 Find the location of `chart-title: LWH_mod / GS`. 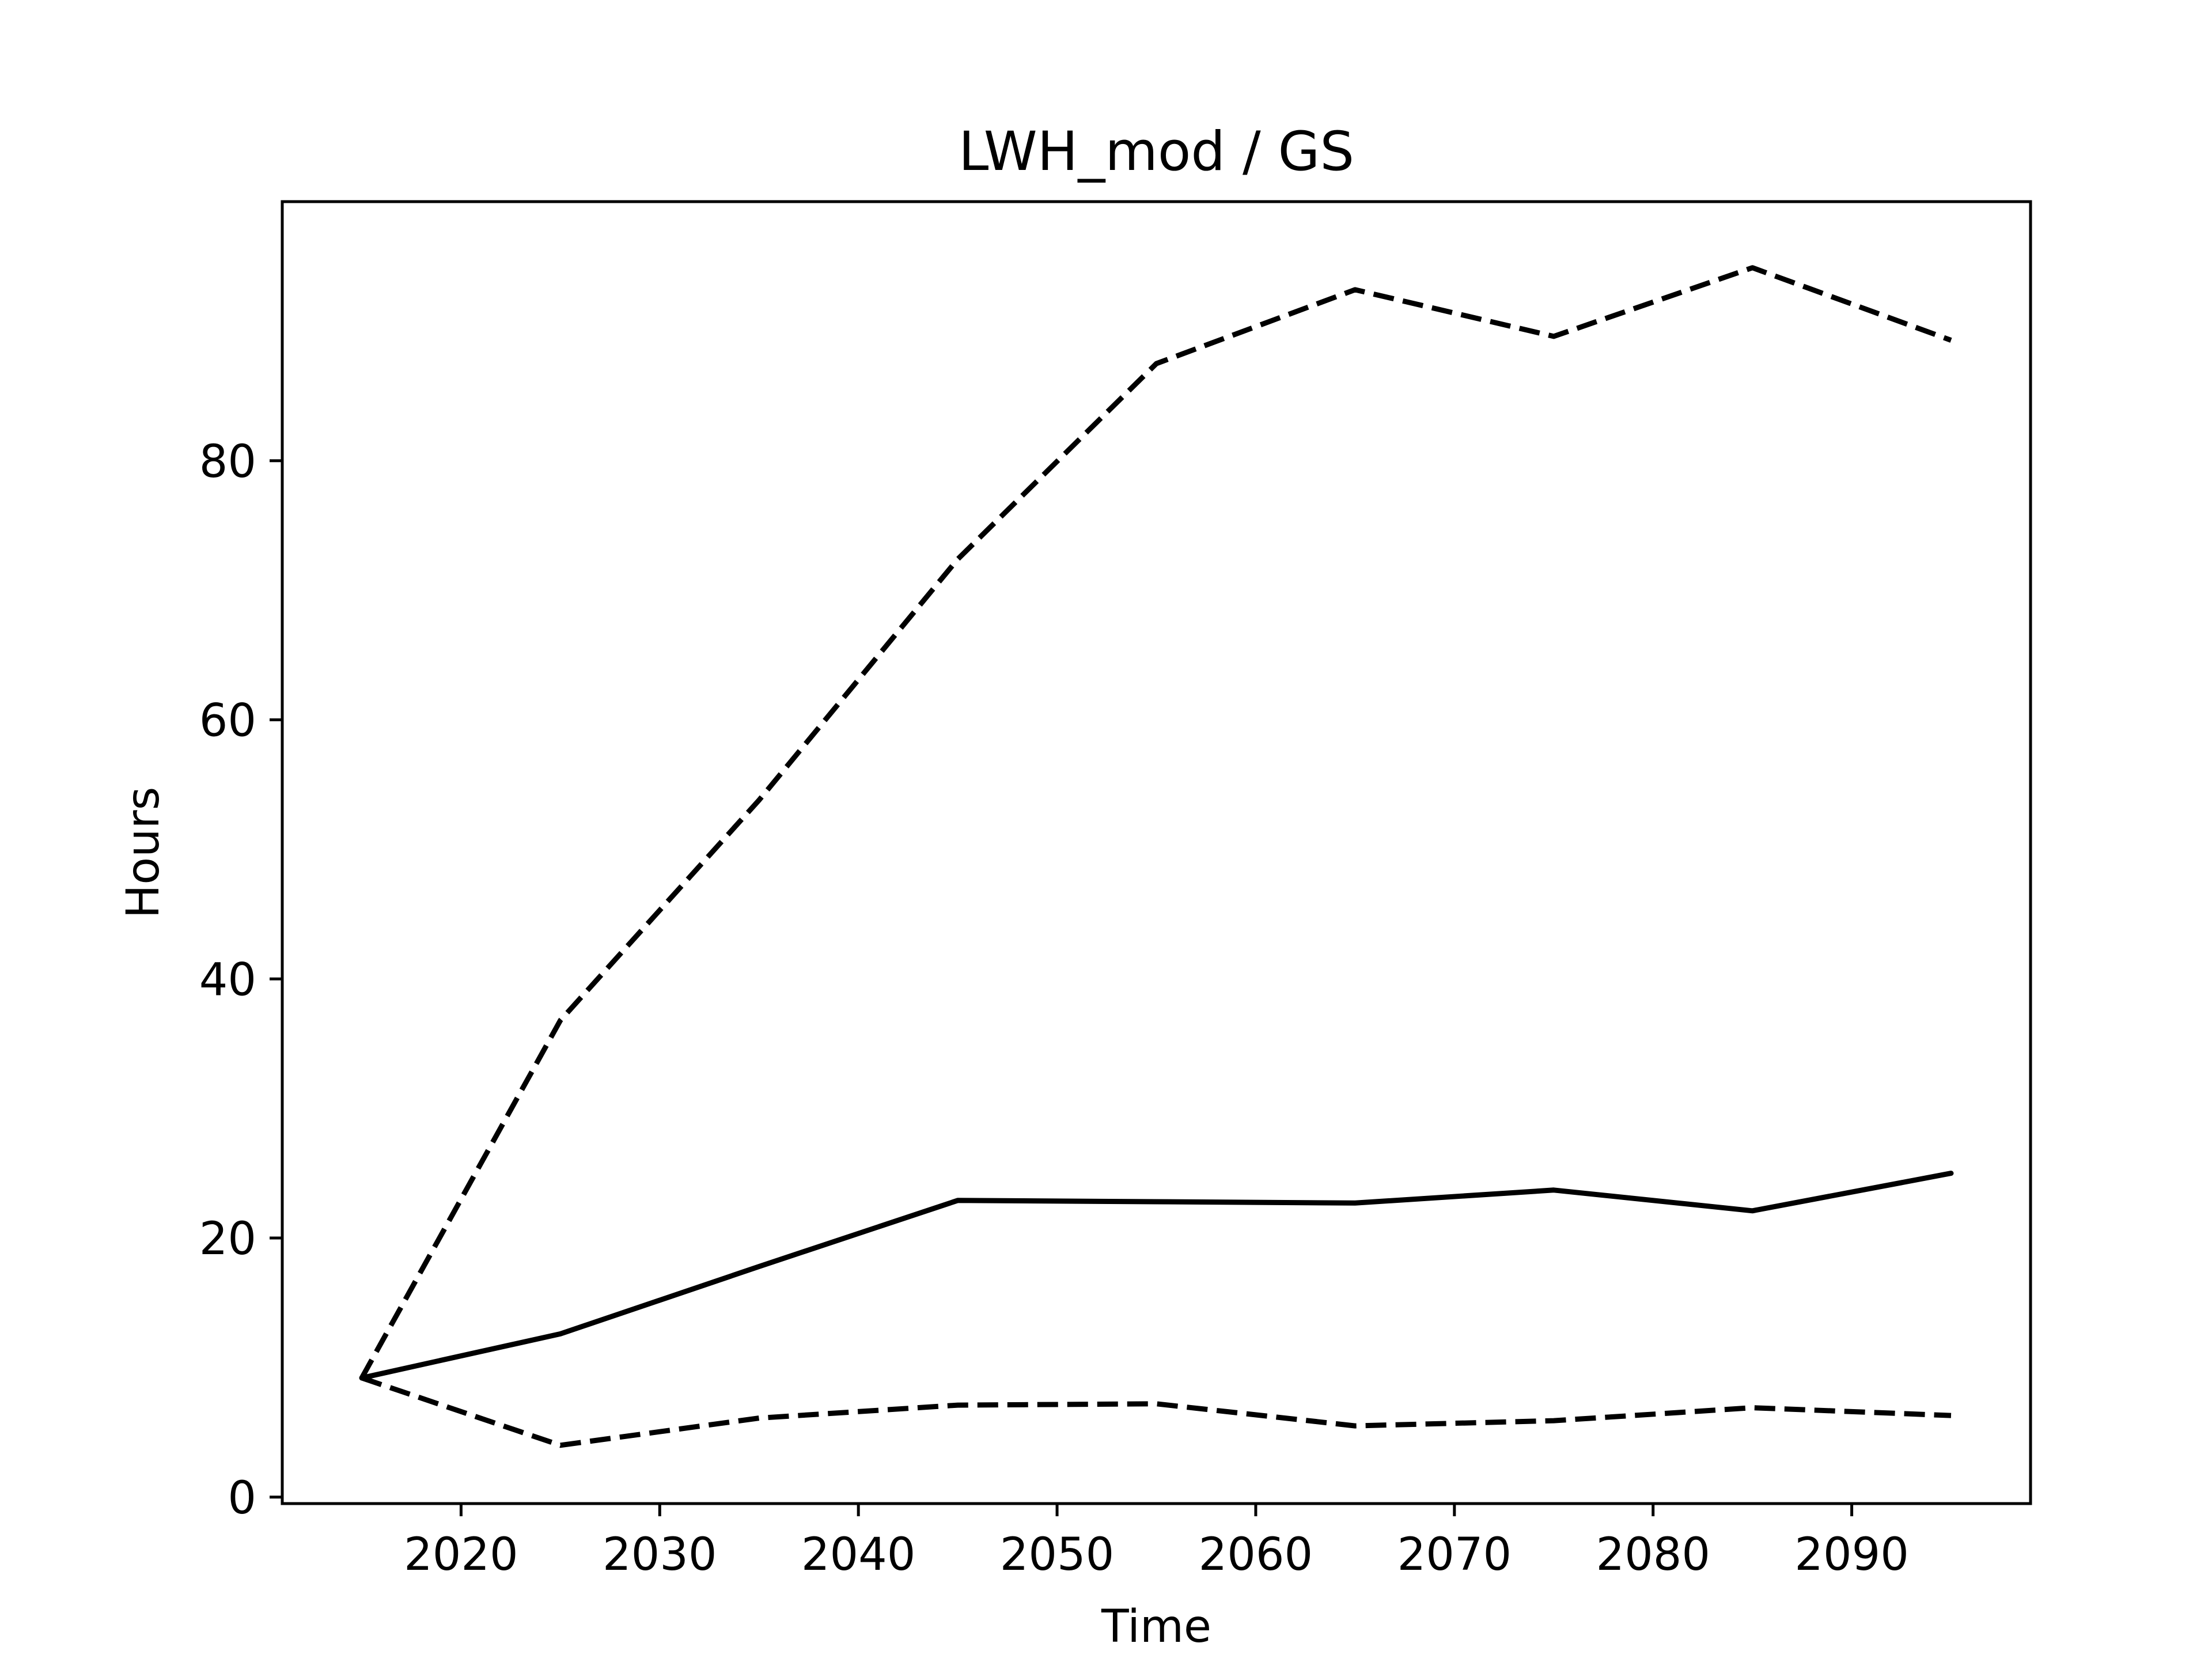

chart-title: LWH_mod / GS is located at coordinates (1156, 152).